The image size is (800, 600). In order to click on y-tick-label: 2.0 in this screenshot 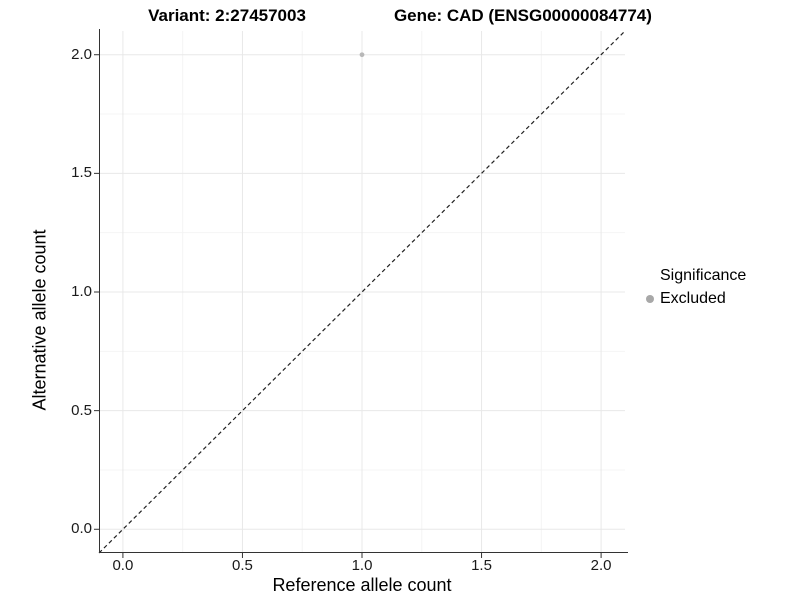, I will do `click(81, 54)`.